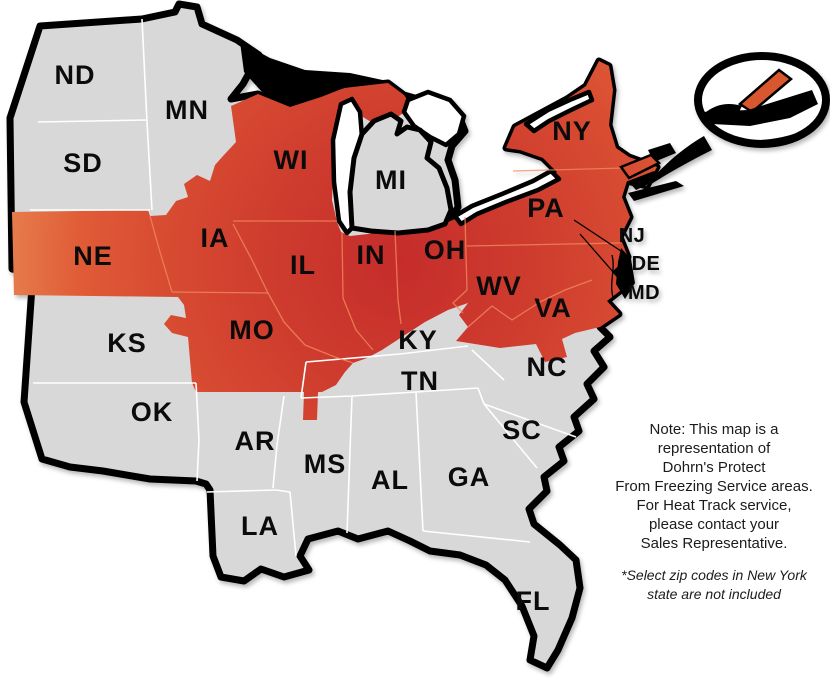 The height and width of the screenshot is (693, 830). What do you see at coordinates (553, 308) in the screenshot?
I see `state-label-va: VA` at bounding box center [553, 308].